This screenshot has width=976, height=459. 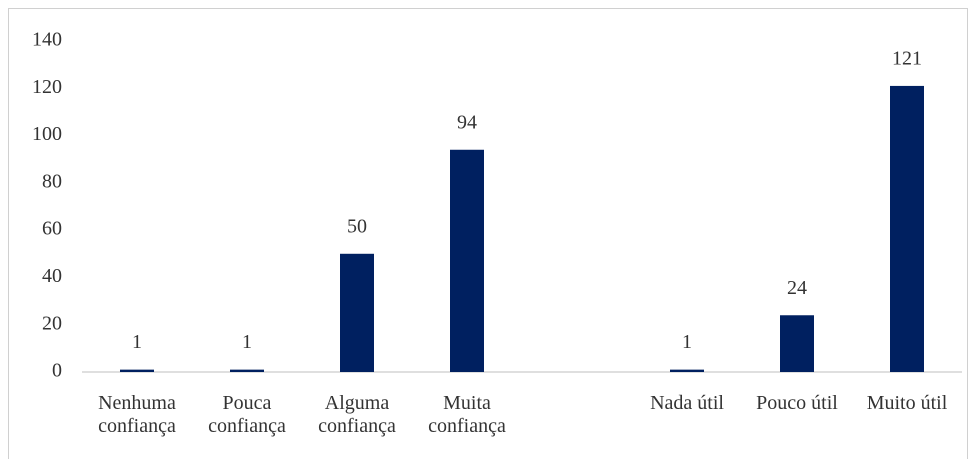 I want to click on data-label: 121, so click(x=907, y=59).